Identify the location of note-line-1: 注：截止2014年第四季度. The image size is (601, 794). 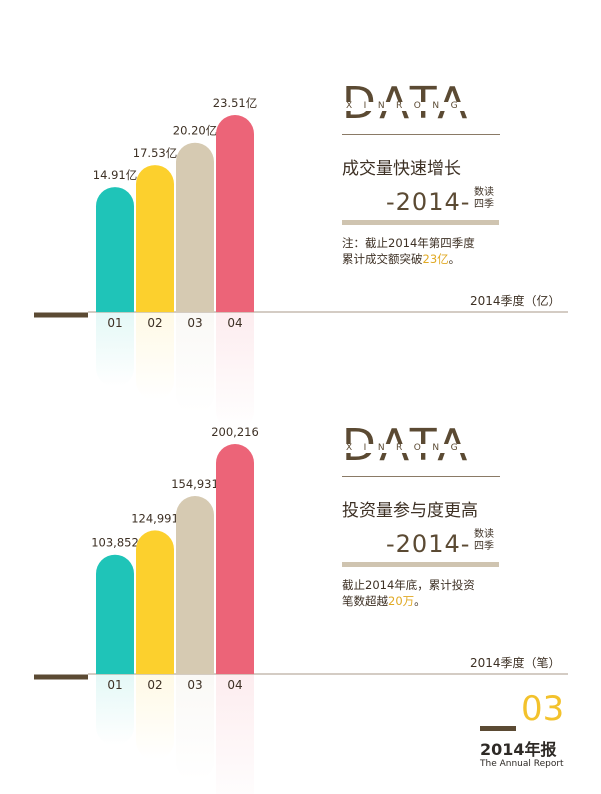
(408, 243).